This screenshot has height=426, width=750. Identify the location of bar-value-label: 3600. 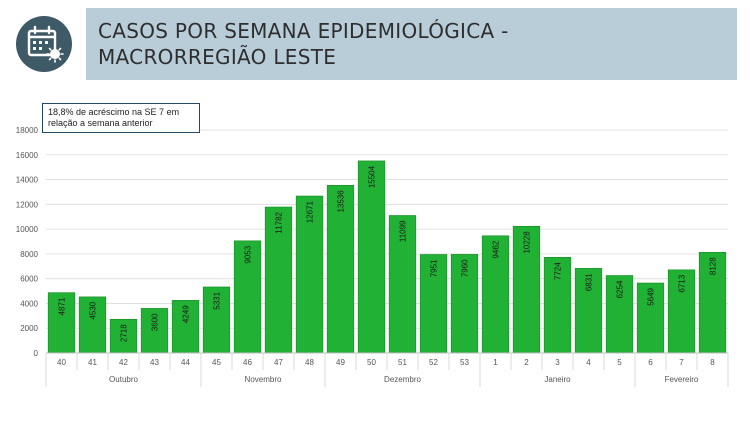
(155, 322).